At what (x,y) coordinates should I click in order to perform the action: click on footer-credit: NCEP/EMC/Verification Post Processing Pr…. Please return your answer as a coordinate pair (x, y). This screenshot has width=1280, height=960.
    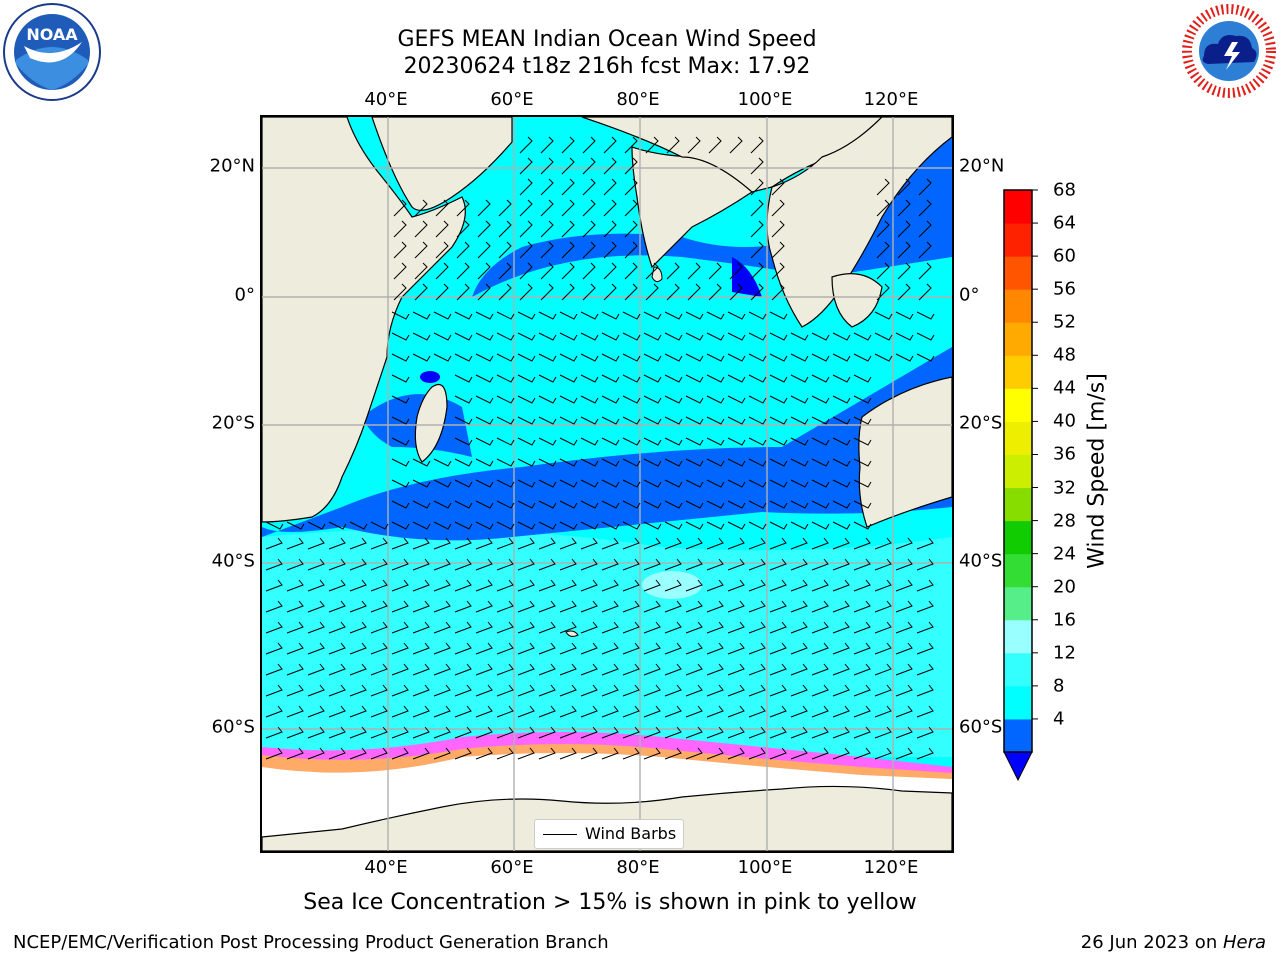
    Looking at the image, I should click on (311, 942).